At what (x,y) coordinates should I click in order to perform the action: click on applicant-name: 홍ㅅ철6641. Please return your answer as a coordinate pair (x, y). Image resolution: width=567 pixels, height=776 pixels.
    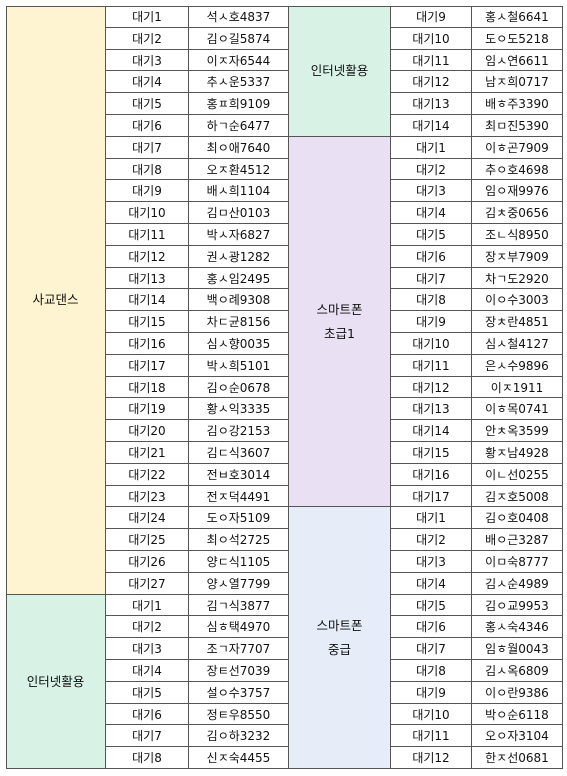
    Looking at the image, I should click on (517, 17).